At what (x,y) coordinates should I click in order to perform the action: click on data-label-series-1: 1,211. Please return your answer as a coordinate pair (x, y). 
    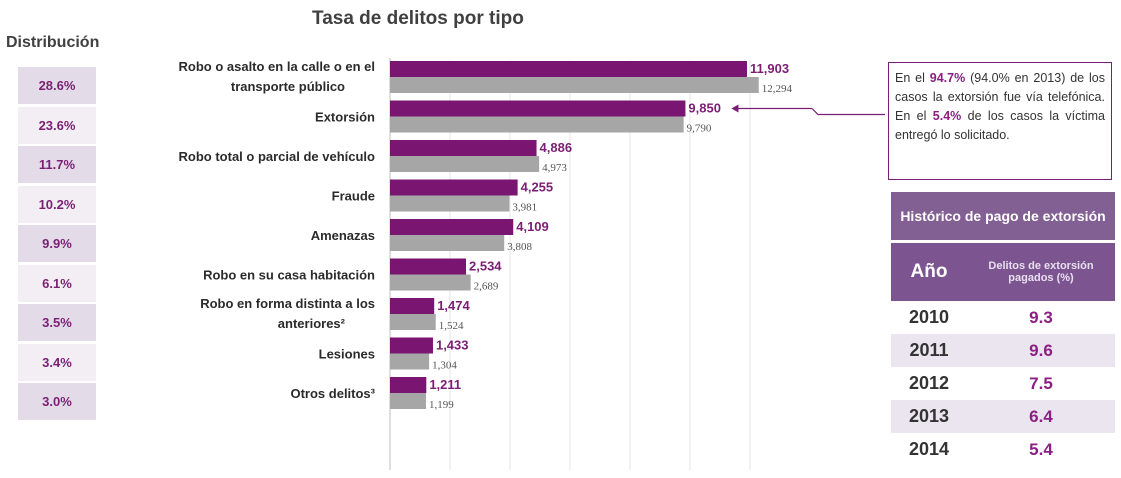
    Looking at the image, I should click on (445, 384).